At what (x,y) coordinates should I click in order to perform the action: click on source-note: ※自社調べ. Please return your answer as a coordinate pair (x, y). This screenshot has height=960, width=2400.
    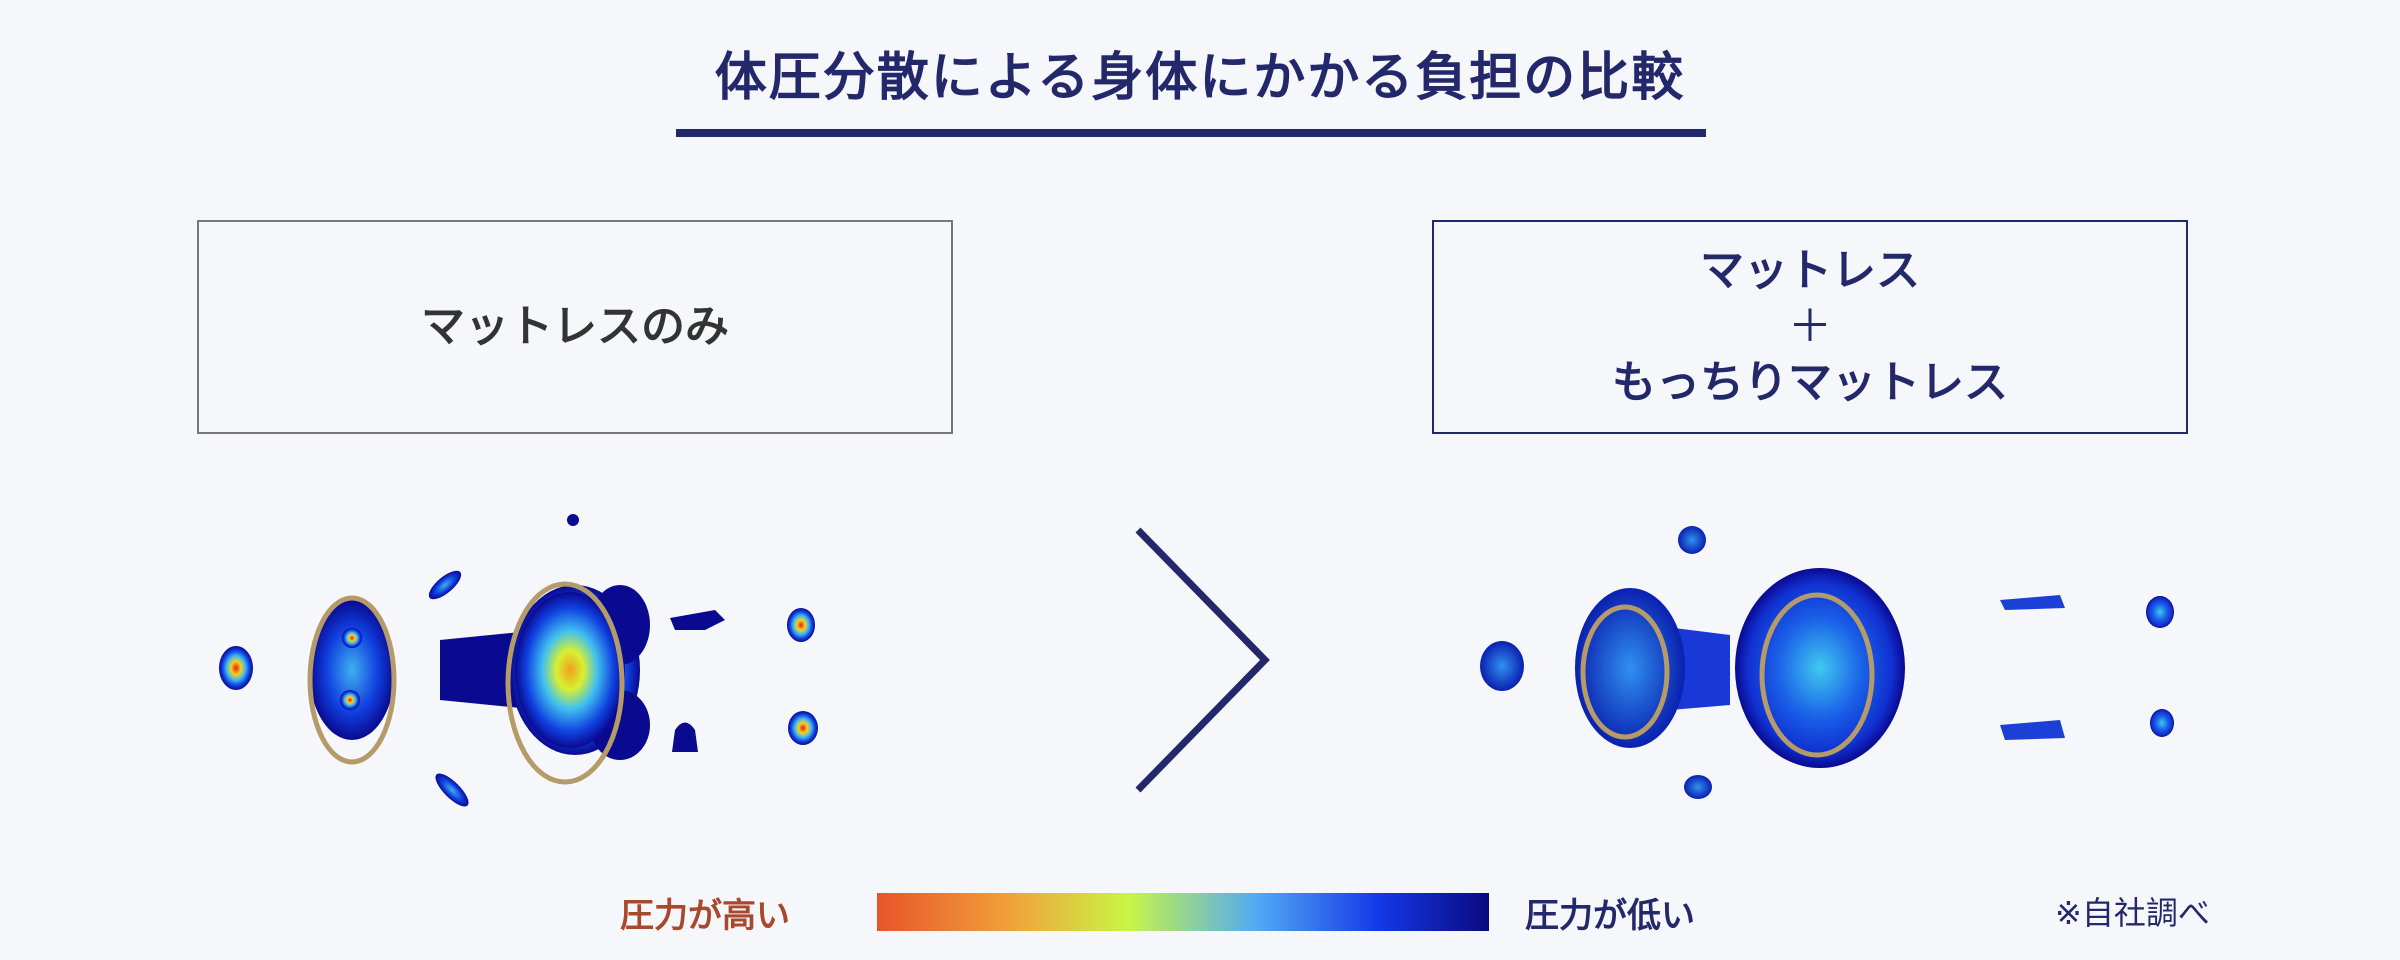
    Looking at the image, I should click on (2132, 913).